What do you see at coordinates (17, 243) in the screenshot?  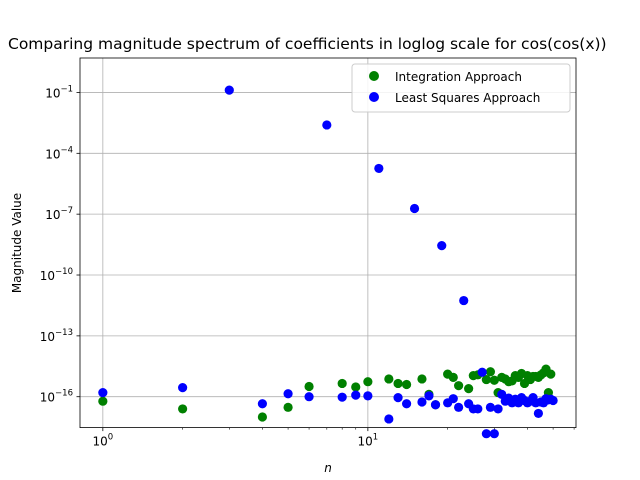 I see `y-axis-label: Magnitude Value` at bounding box center [17, 243].